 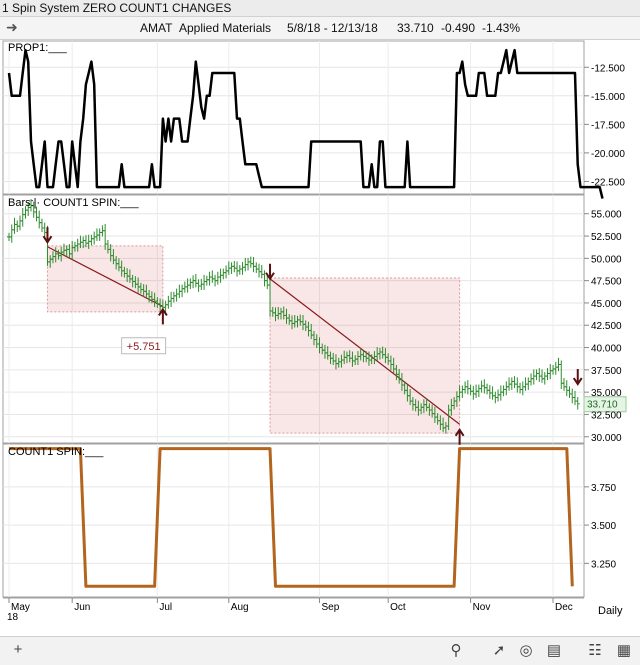 I want to click on x-tick-label: Oct, so click(x=398, y=607).